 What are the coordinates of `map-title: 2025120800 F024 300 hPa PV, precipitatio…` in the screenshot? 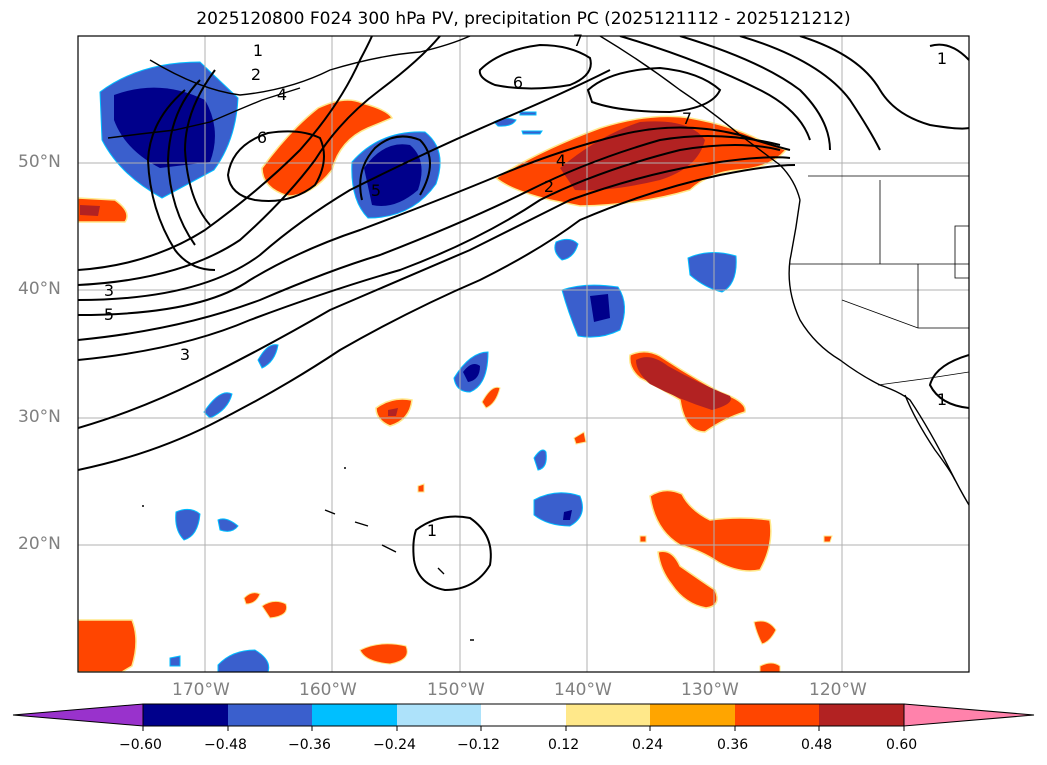 It's located at (523, 19).